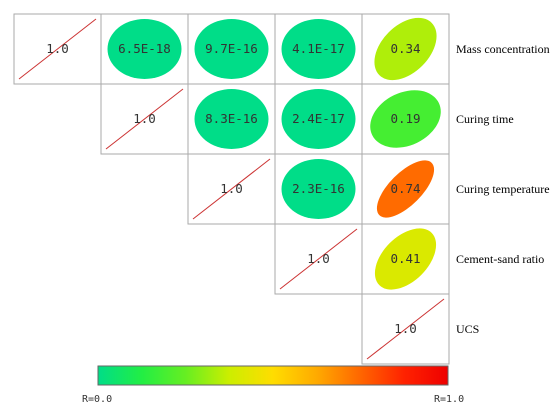 The image size is (550, 416). I want to click on correlation-cell: 6.5E-18, so click(144, 49).